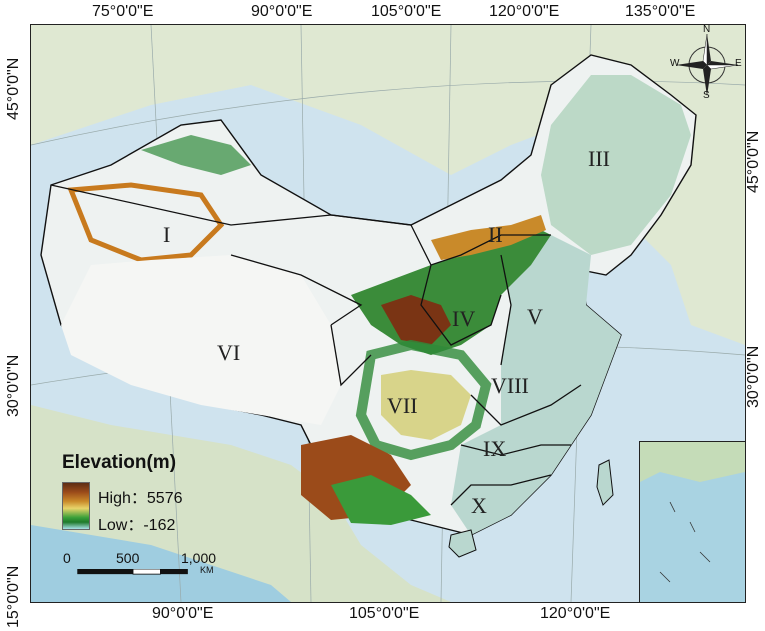 Image resolution: width=765 pixels, height=631 pixels. What do you see at coordinates (146, 222) in the screenshot?
I see `tarim-ring` at bounding box center [146, 222].